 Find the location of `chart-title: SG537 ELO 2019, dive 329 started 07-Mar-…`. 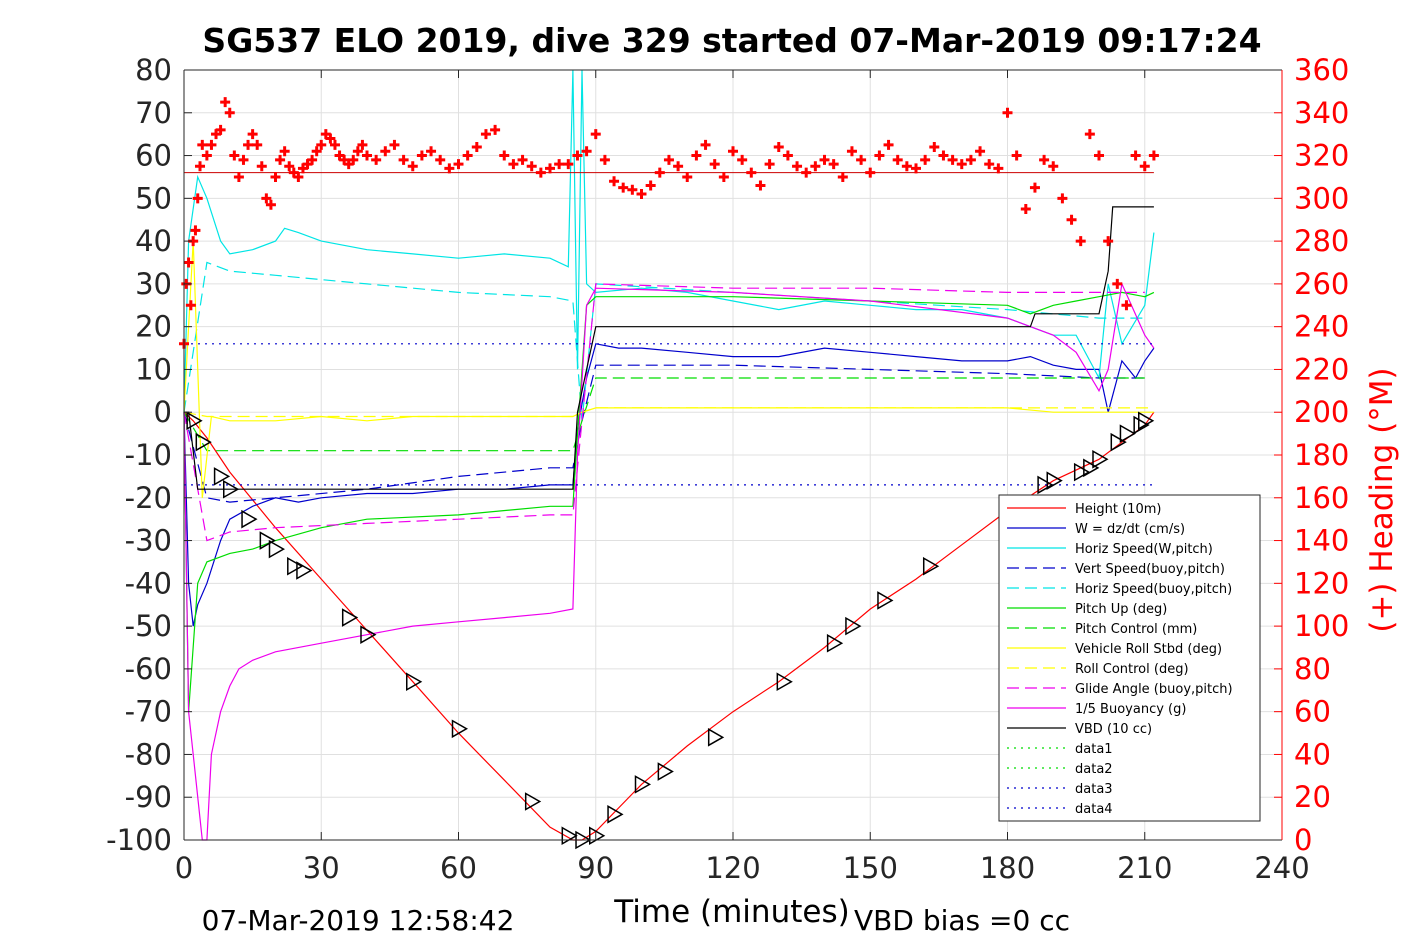

chart-title: SG537 ELO 2019, dive 329 started 07-Mar-… is located at coordinates (731, 40).